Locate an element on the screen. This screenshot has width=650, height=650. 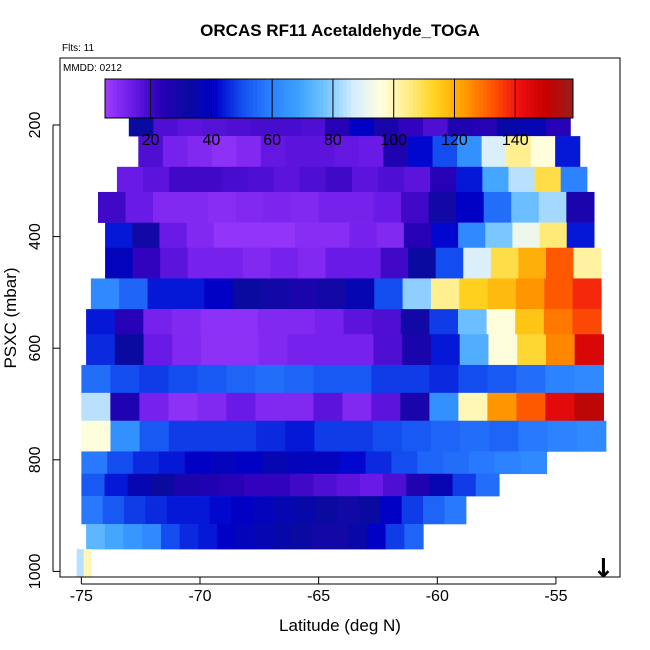
colorbar-tick-label: 40 is located at coordinates (211, 140).